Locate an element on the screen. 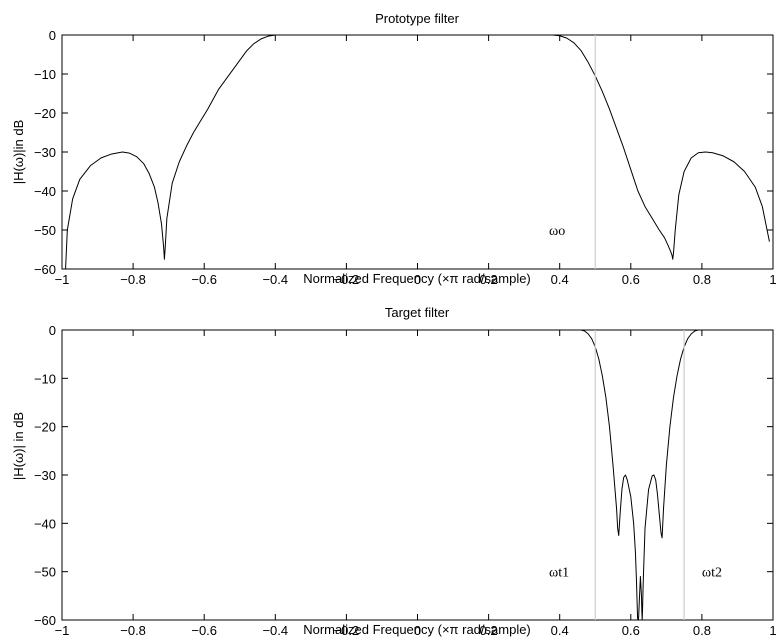  y-axis-label: |H(ω)|in dB is located at coordinates (18, 152).